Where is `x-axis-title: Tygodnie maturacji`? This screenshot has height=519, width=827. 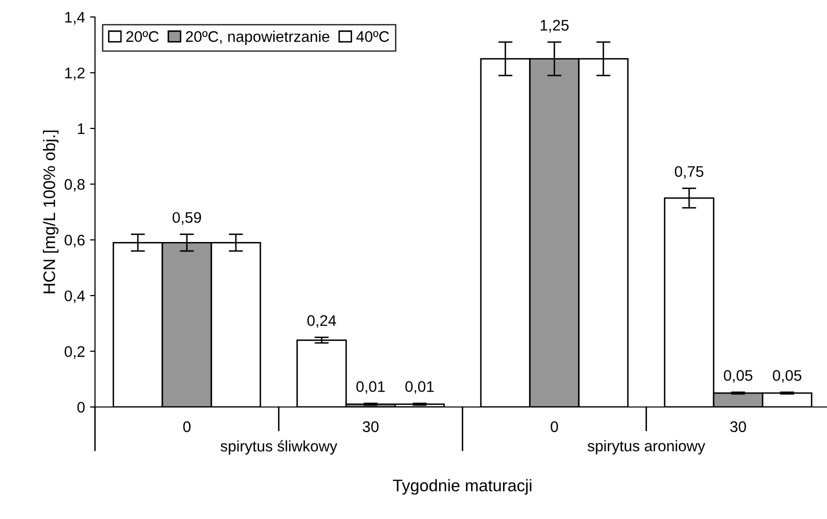 x-axis-title: Tygodnie maturacji is located at coordinates (462, 487).